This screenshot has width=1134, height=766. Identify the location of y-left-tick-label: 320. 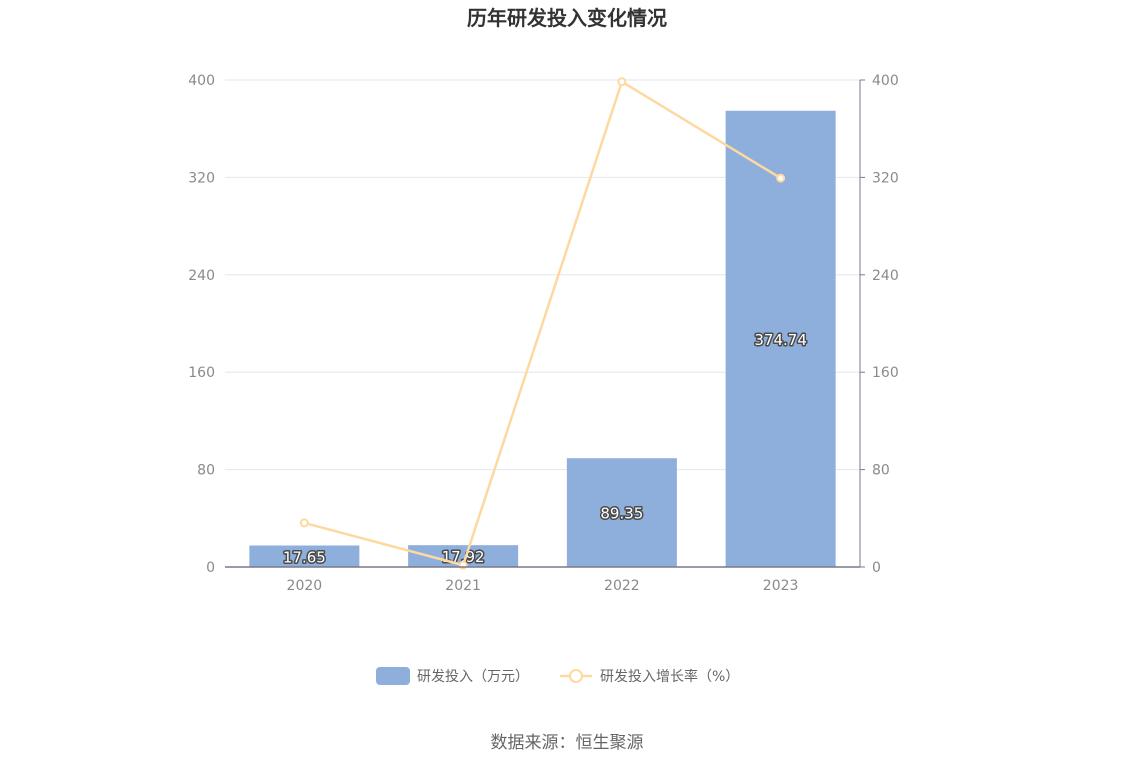
(201, 178).